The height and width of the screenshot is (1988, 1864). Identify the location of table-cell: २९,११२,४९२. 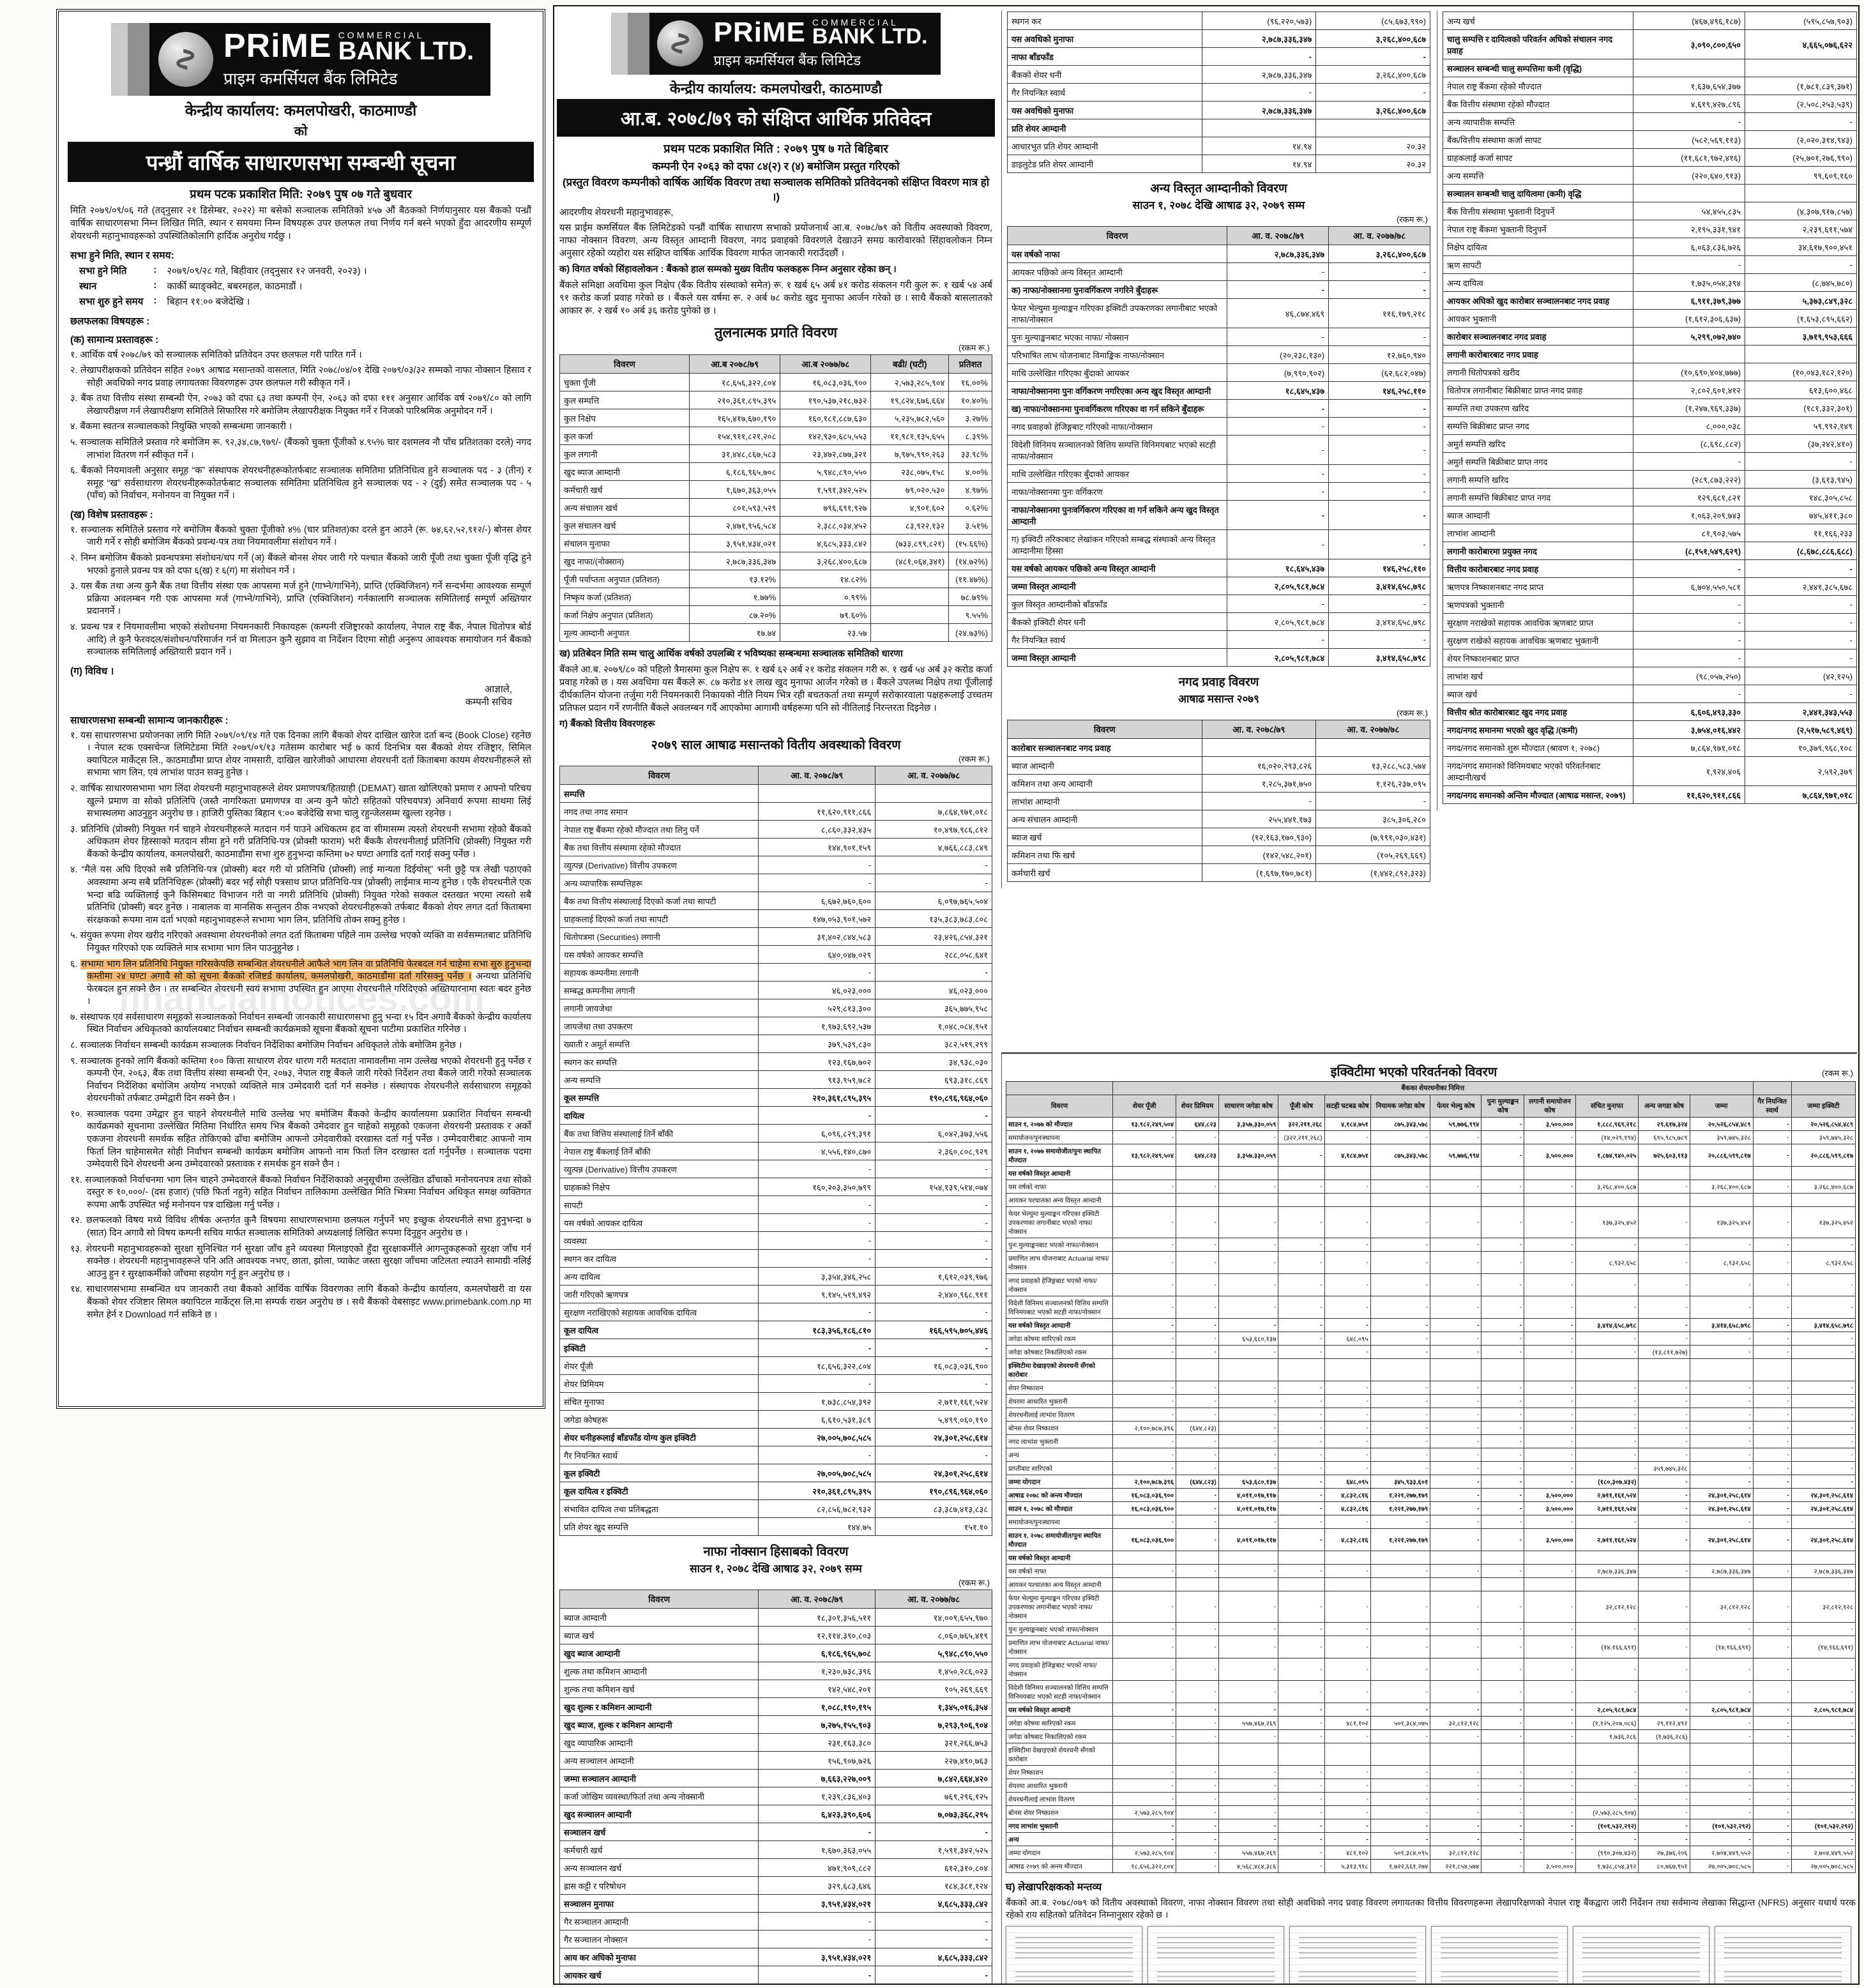
(1664, 1723).